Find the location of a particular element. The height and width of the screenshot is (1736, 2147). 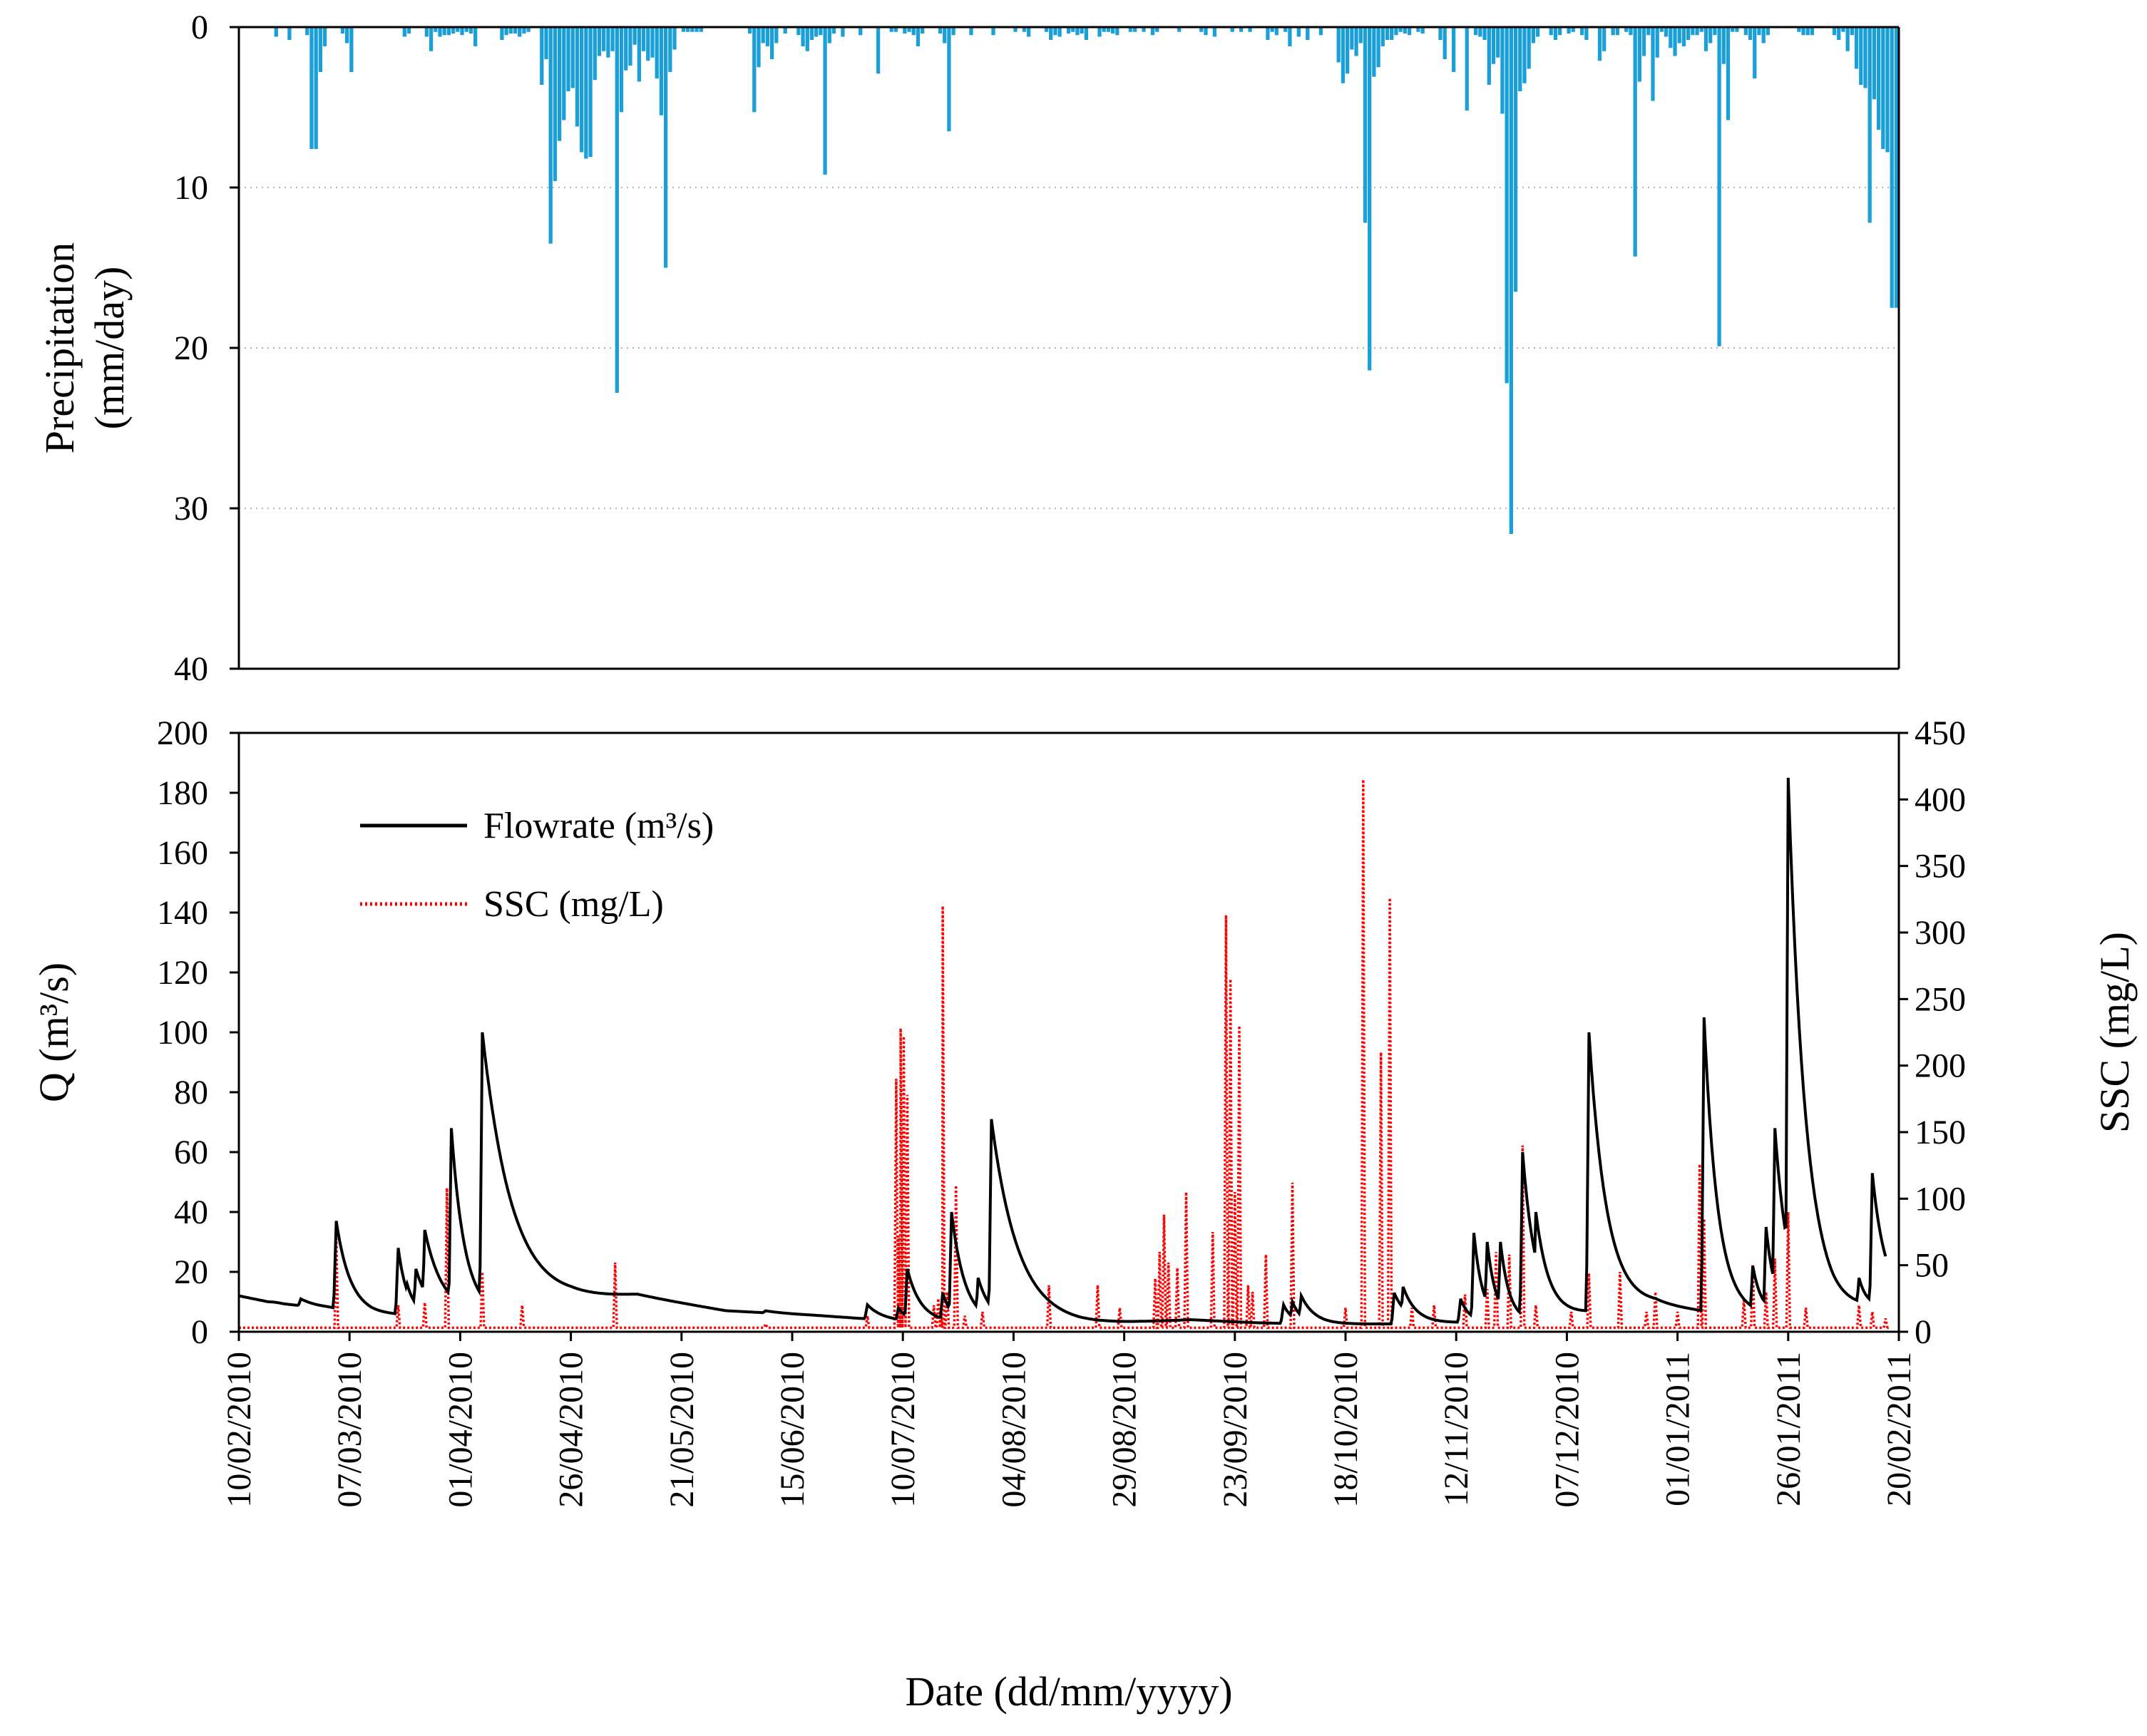

precip-y-ticks: 0 10 20 30 40 is located at coordinates (206, 349).